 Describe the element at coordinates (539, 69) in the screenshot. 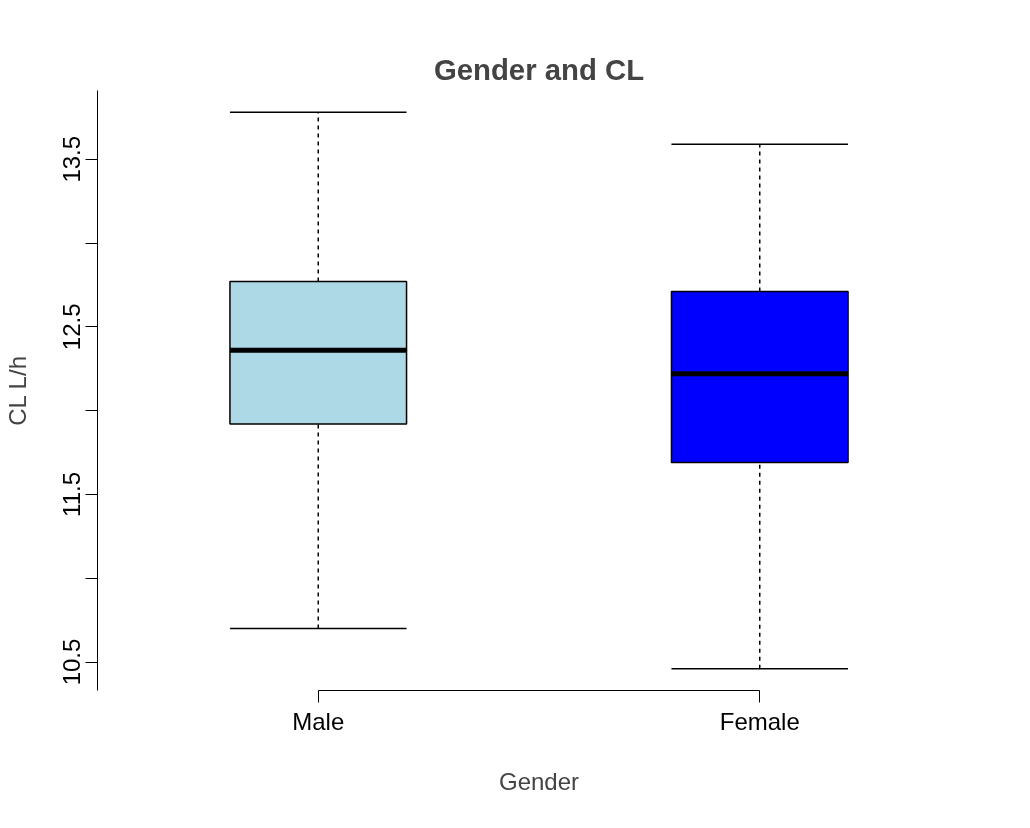

I see `chart-title: Gender and CL` at that location.